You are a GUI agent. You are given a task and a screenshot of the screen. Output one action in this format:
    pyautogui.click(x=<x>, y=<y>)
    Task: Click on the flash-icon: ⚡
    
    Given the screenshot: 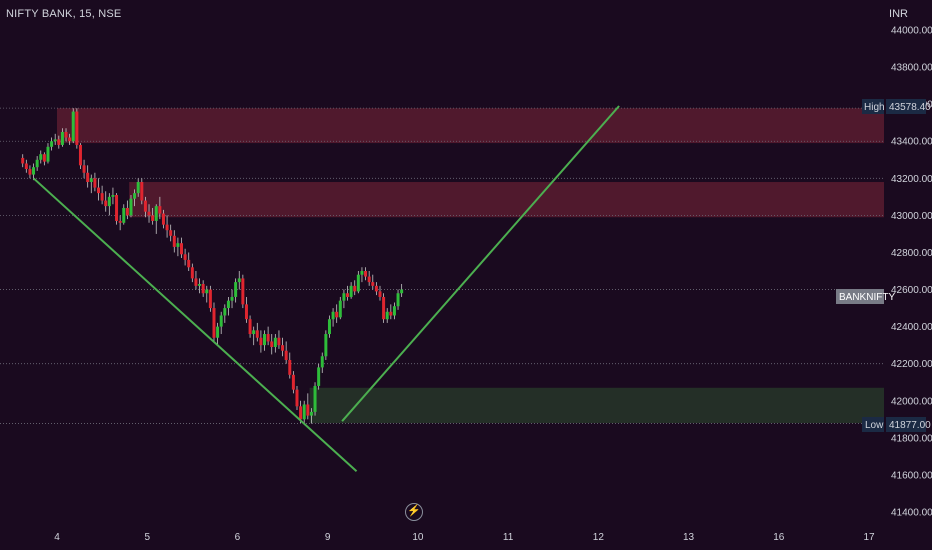 What is the action you would take?
    pyautogui.click(x=414, y=512)
    